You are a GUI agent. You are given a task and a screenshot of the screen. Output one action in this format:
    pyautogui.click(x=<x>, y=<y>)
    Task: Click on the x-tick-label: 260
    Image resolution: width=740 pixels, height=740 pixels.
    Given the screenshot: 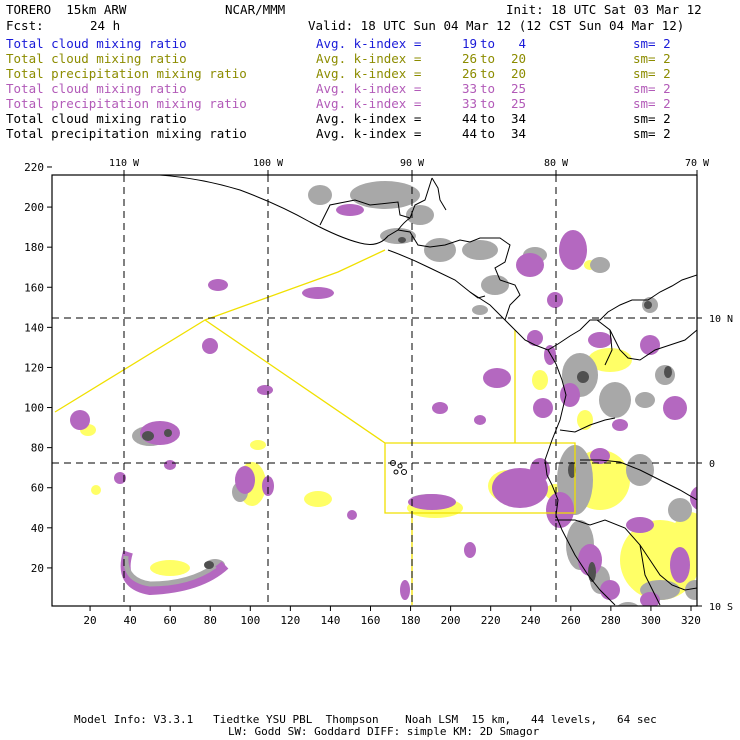 What is the action you would take?
    pyautogui.click(x=571, y=620)
    